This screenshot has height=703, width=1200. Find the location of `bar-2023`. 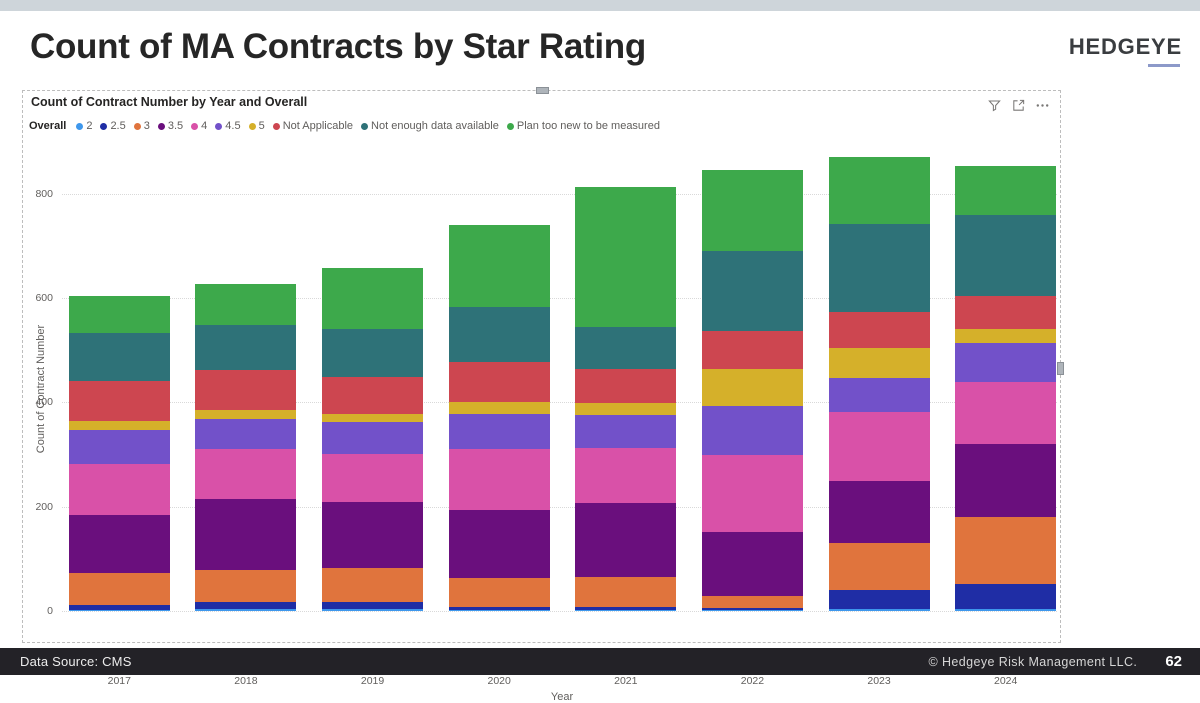

bar-2023 is located at coordinates (879, 384).